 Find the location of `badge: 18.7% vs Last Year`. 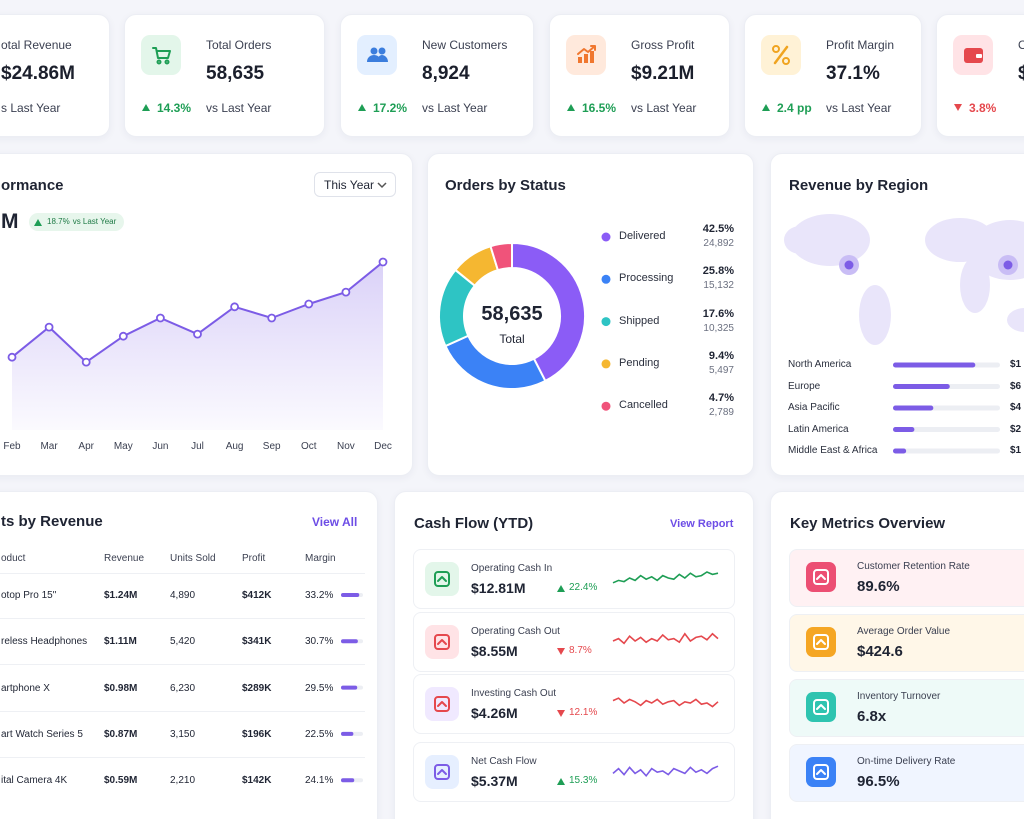

badge: 18.7% vs Last Year is located at coordinates (77, 222).